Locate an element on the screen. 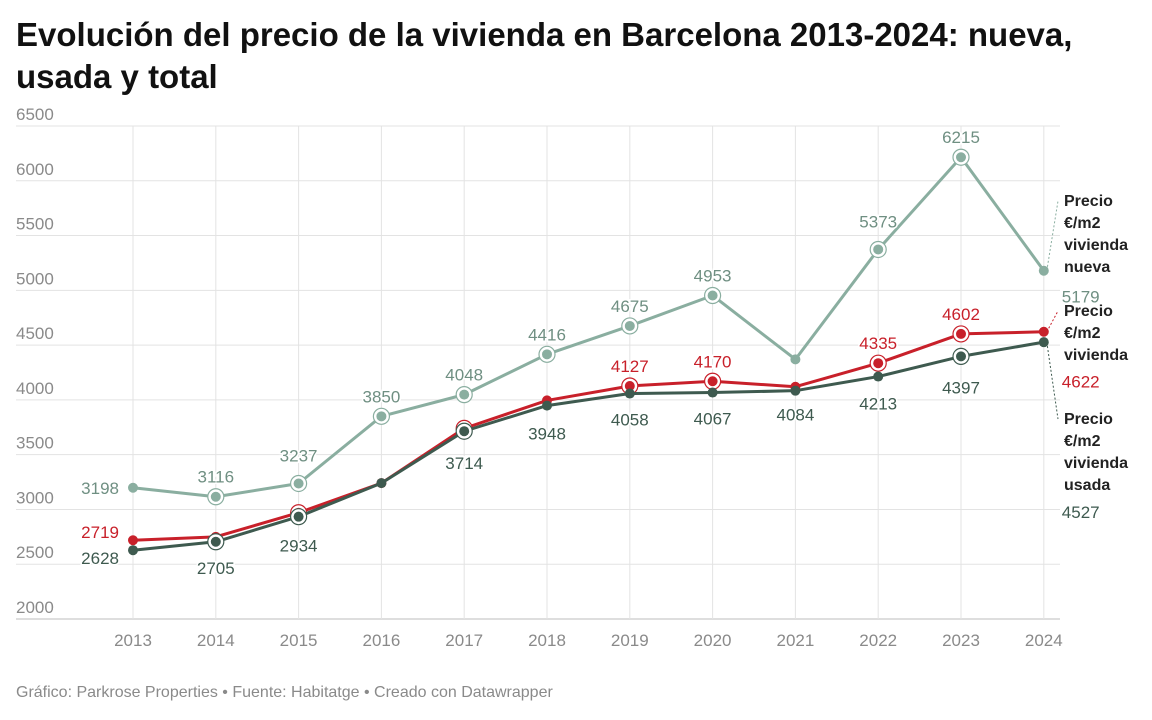 The width and height of the screenshot is (1152, 720). x-tick-label: 2014 is located at coordinates (216, 640).